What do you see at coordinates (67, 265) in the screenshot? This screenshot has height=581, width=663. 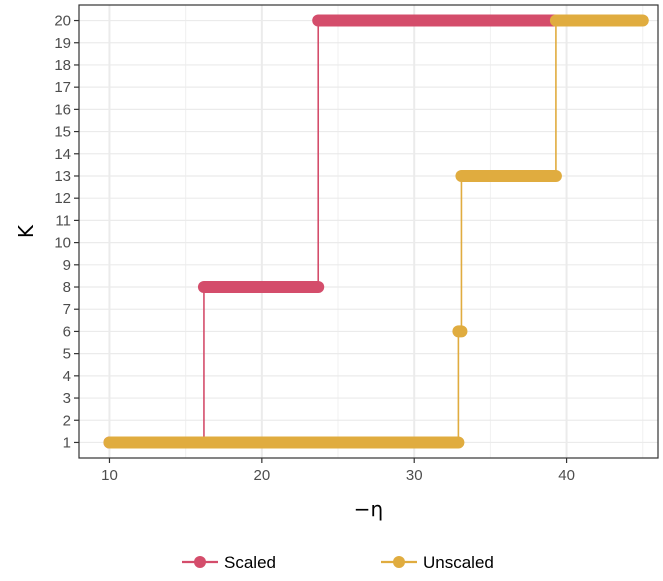 I see `y-tick-label: 9` at bounding box center [67, 265].